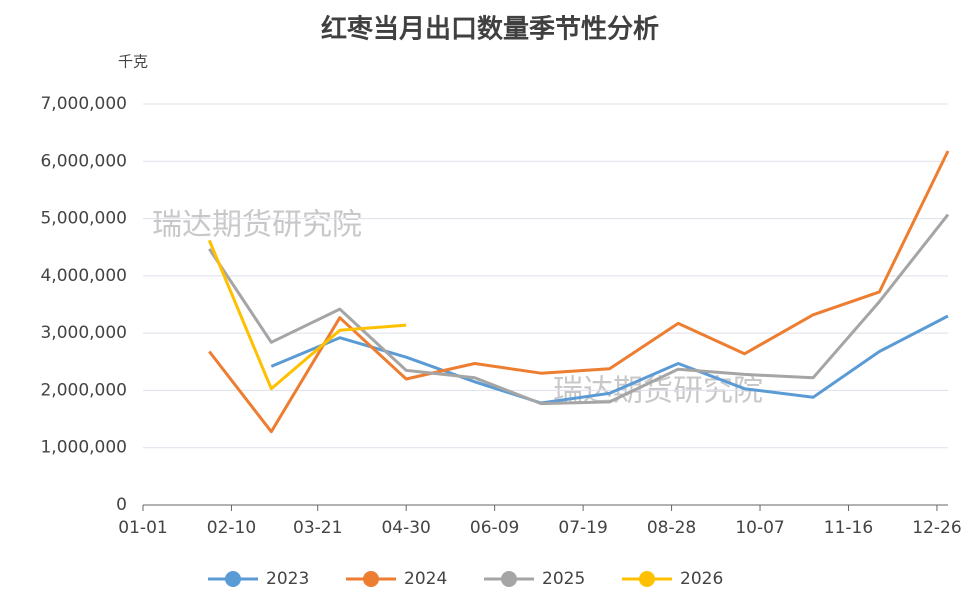 Image resolution: width=969 pixels, height=597 pixels. I want to click on y-tick-label: 0, so click(121, 505).